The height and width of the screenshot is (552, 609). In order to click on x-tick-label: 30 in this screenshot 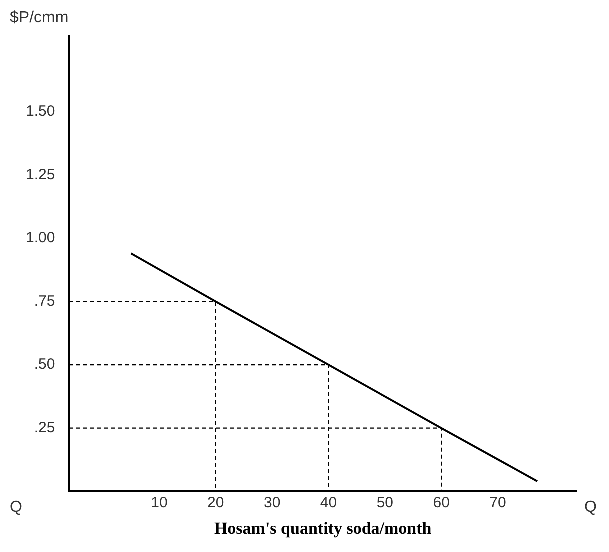, I will do `click(272, 503)`.